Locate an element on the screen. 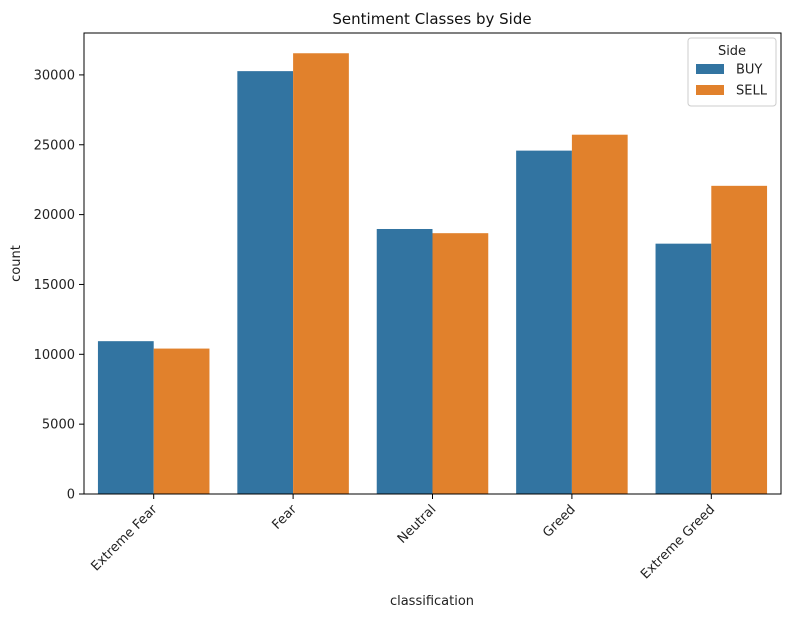 This screenshot has width=790, height=617. x-tick-label: Extreme Fear is located at coordinates (124, 538).